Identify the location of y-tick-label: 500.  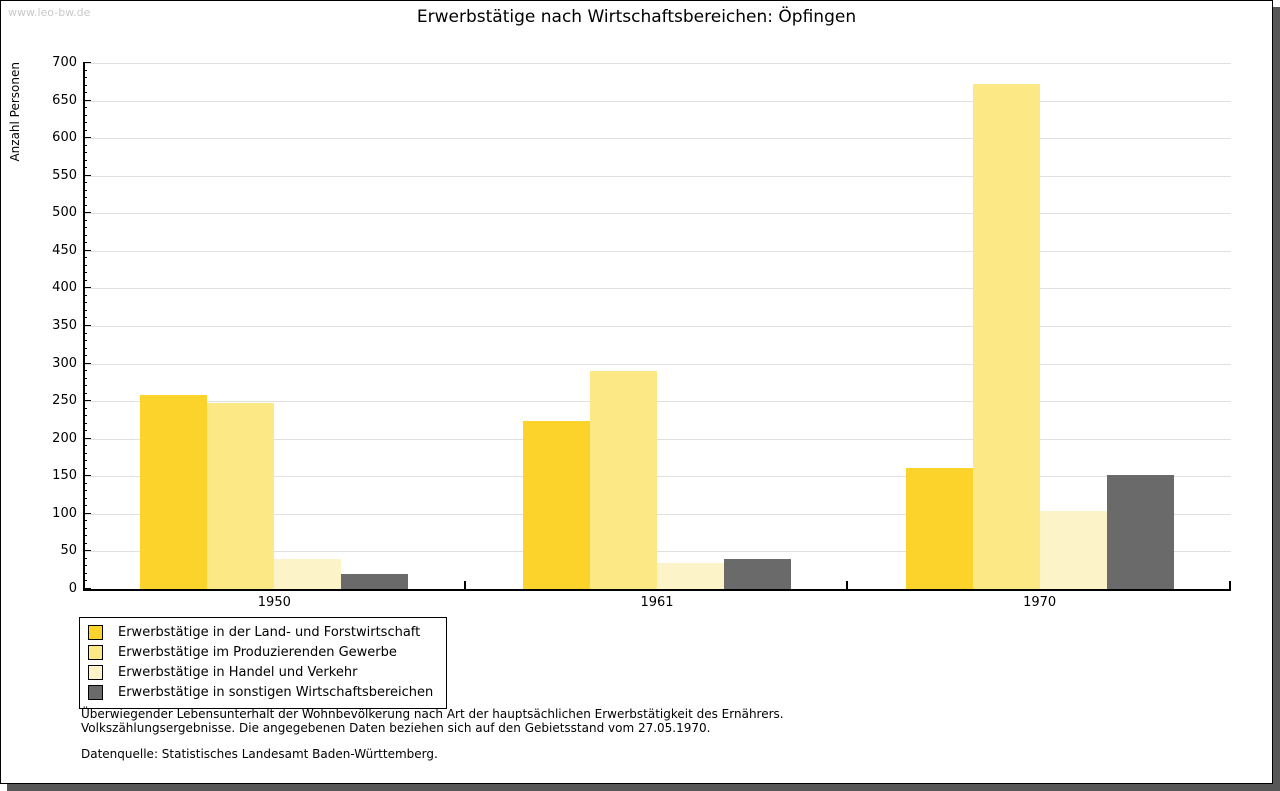
(64, 213).